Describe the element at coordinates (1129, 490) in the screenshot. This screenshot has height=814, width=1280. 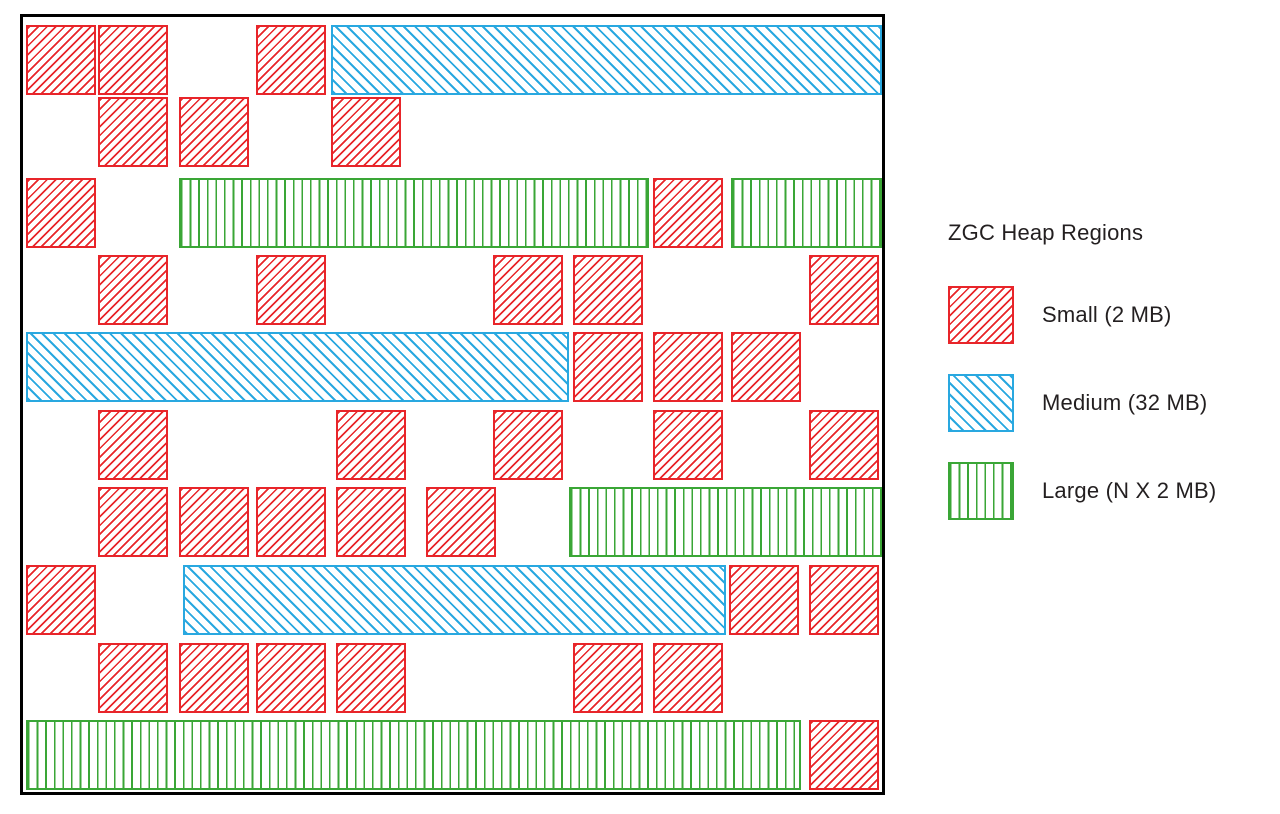
I see `legend-label: Large (N X 2 MB)` at that location.